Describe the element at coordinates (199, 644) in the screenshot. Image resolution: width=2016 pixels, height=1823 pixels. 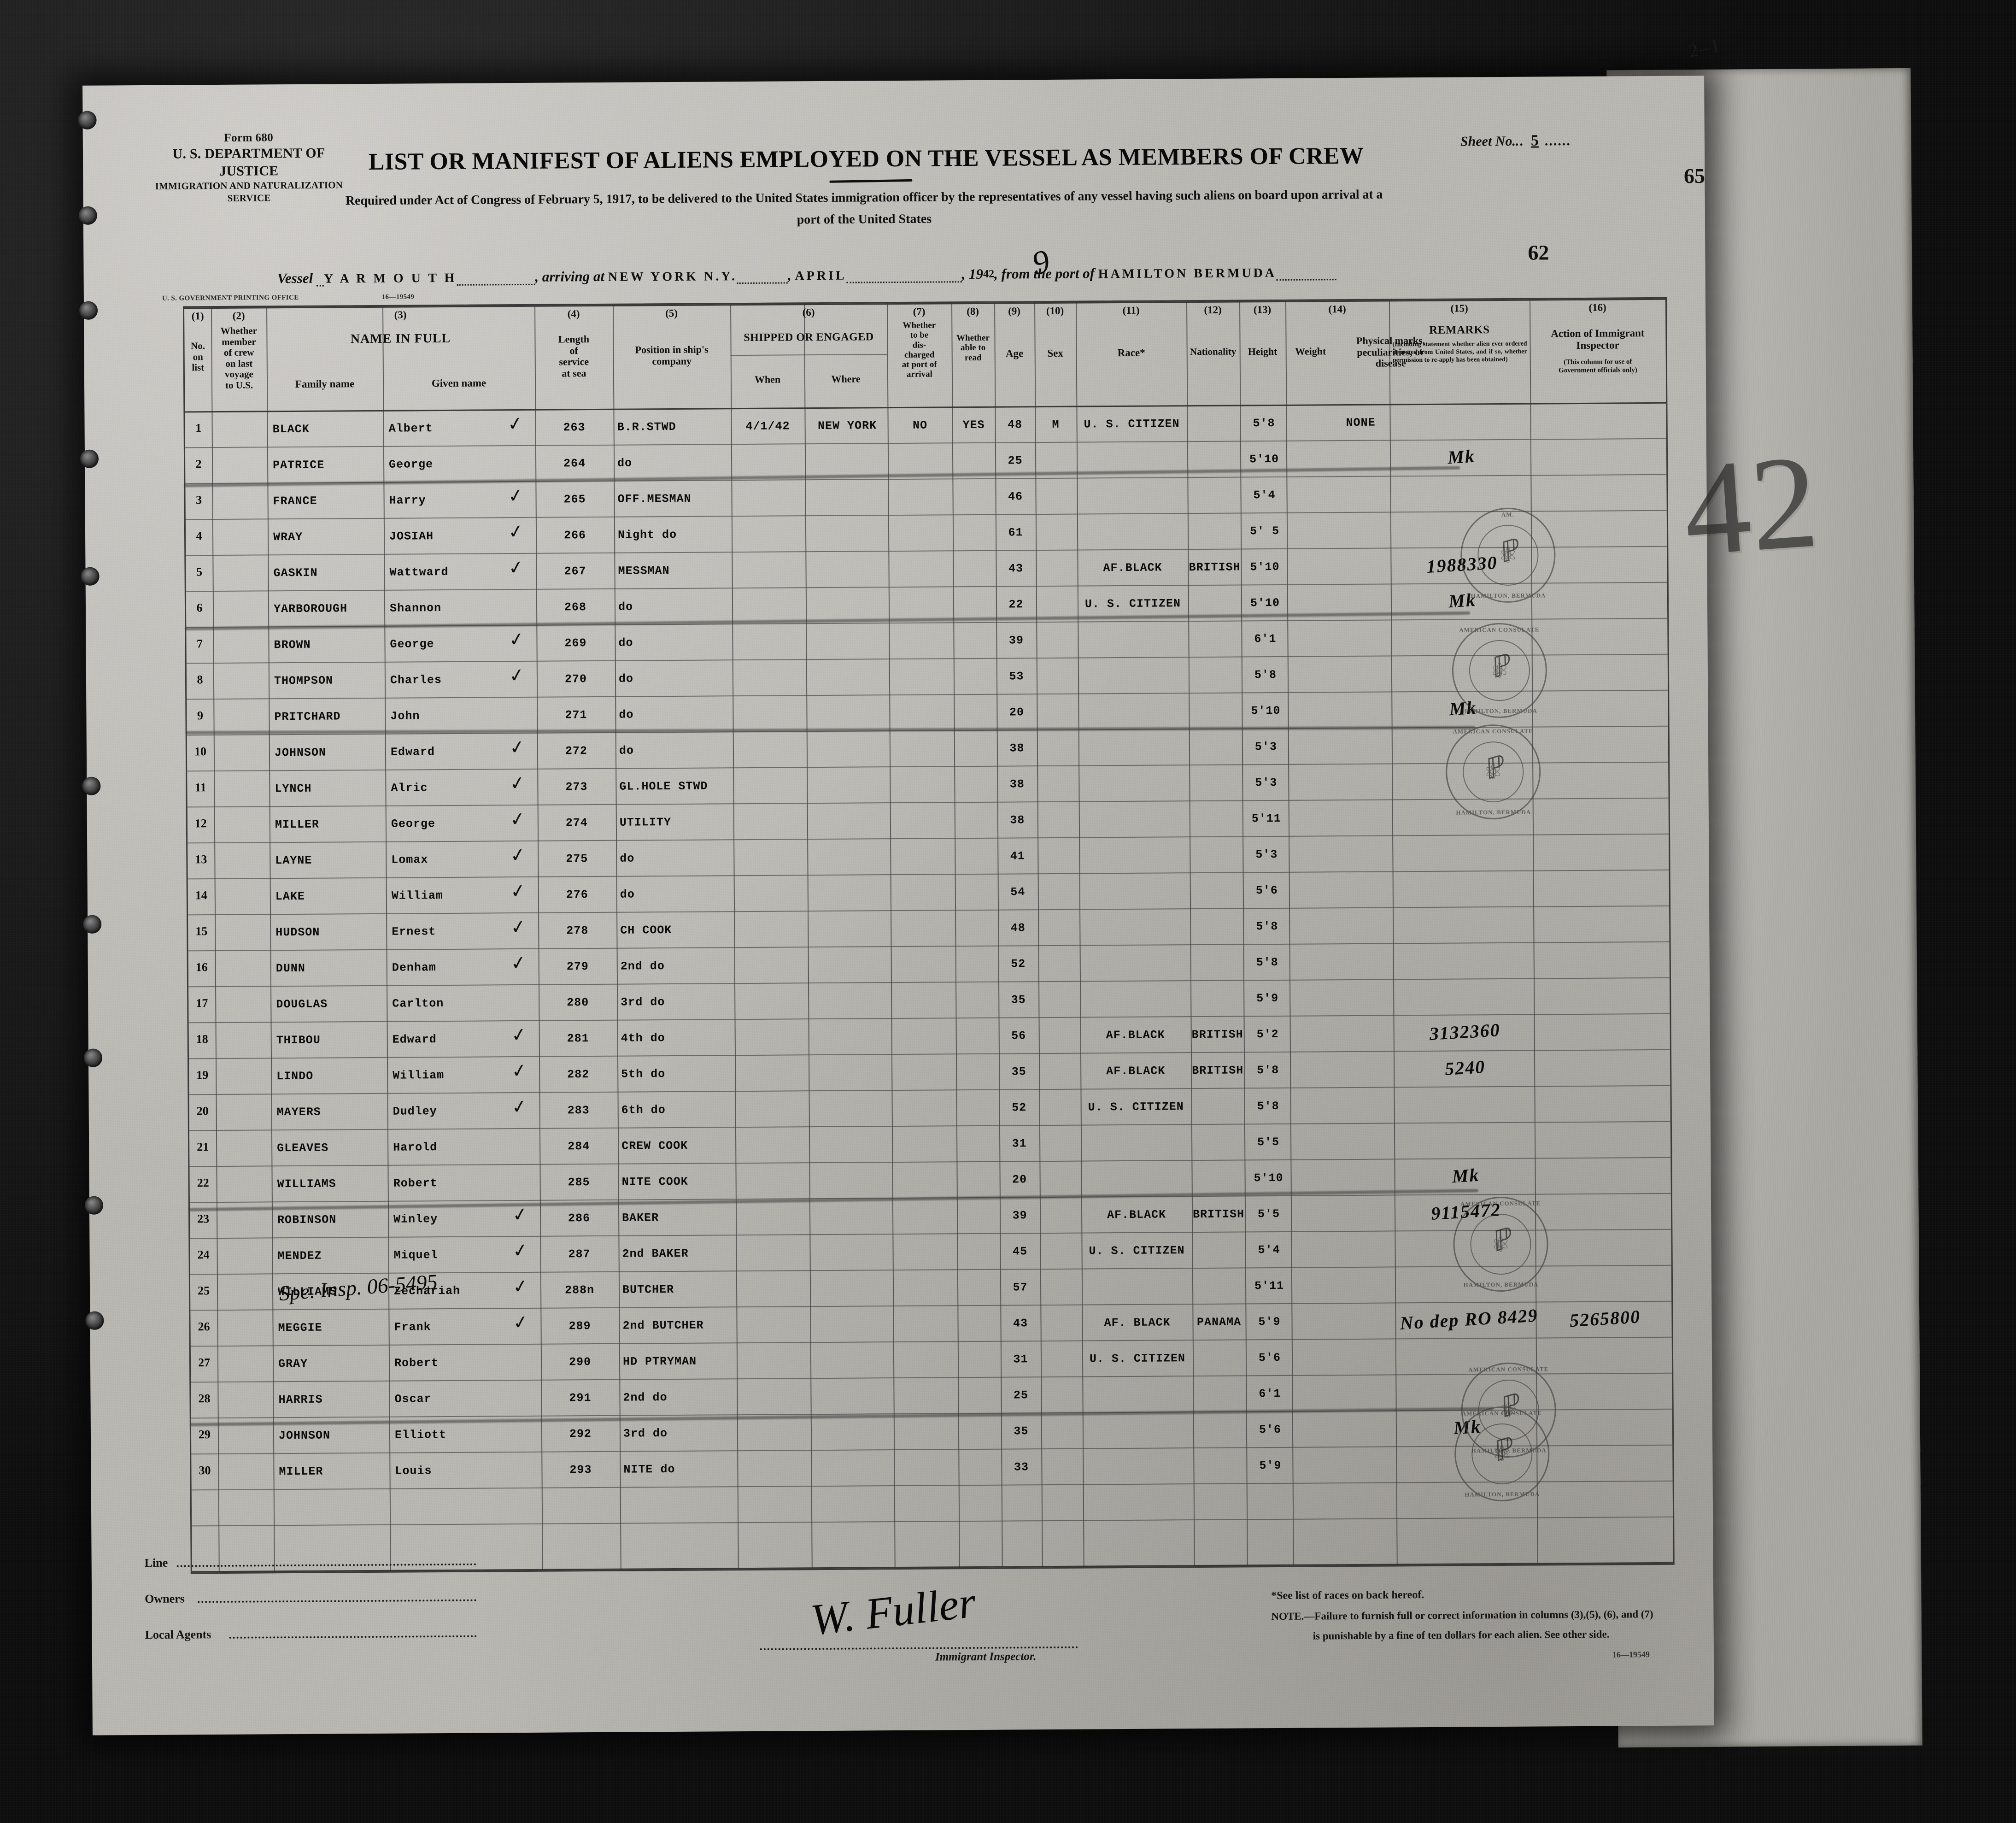
I see `cell-no: 7` at that location.